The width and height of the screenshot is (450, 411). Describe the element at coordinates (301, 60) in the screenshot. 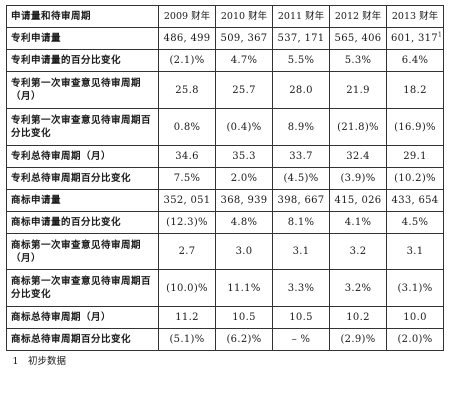

I see `cell-value: 5.5%` at that location.